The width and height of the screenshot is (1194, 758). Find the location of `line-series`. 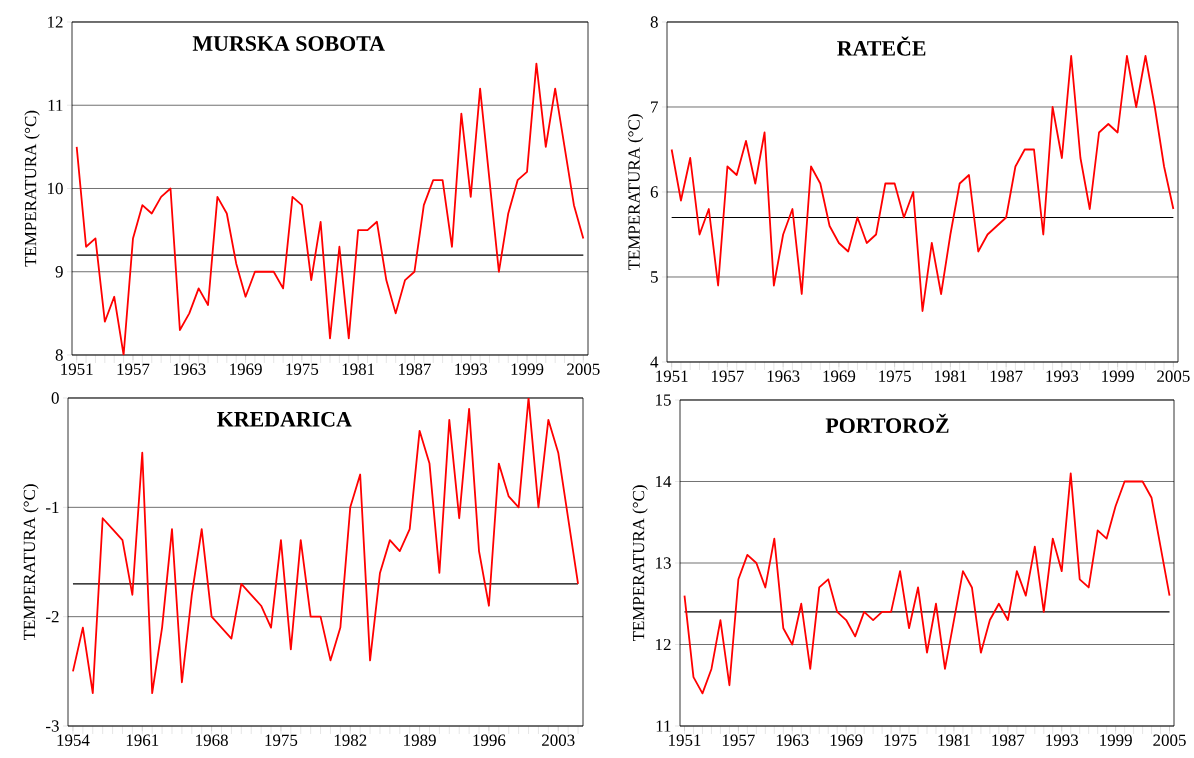

line-series is located at coordinates (922, 183).